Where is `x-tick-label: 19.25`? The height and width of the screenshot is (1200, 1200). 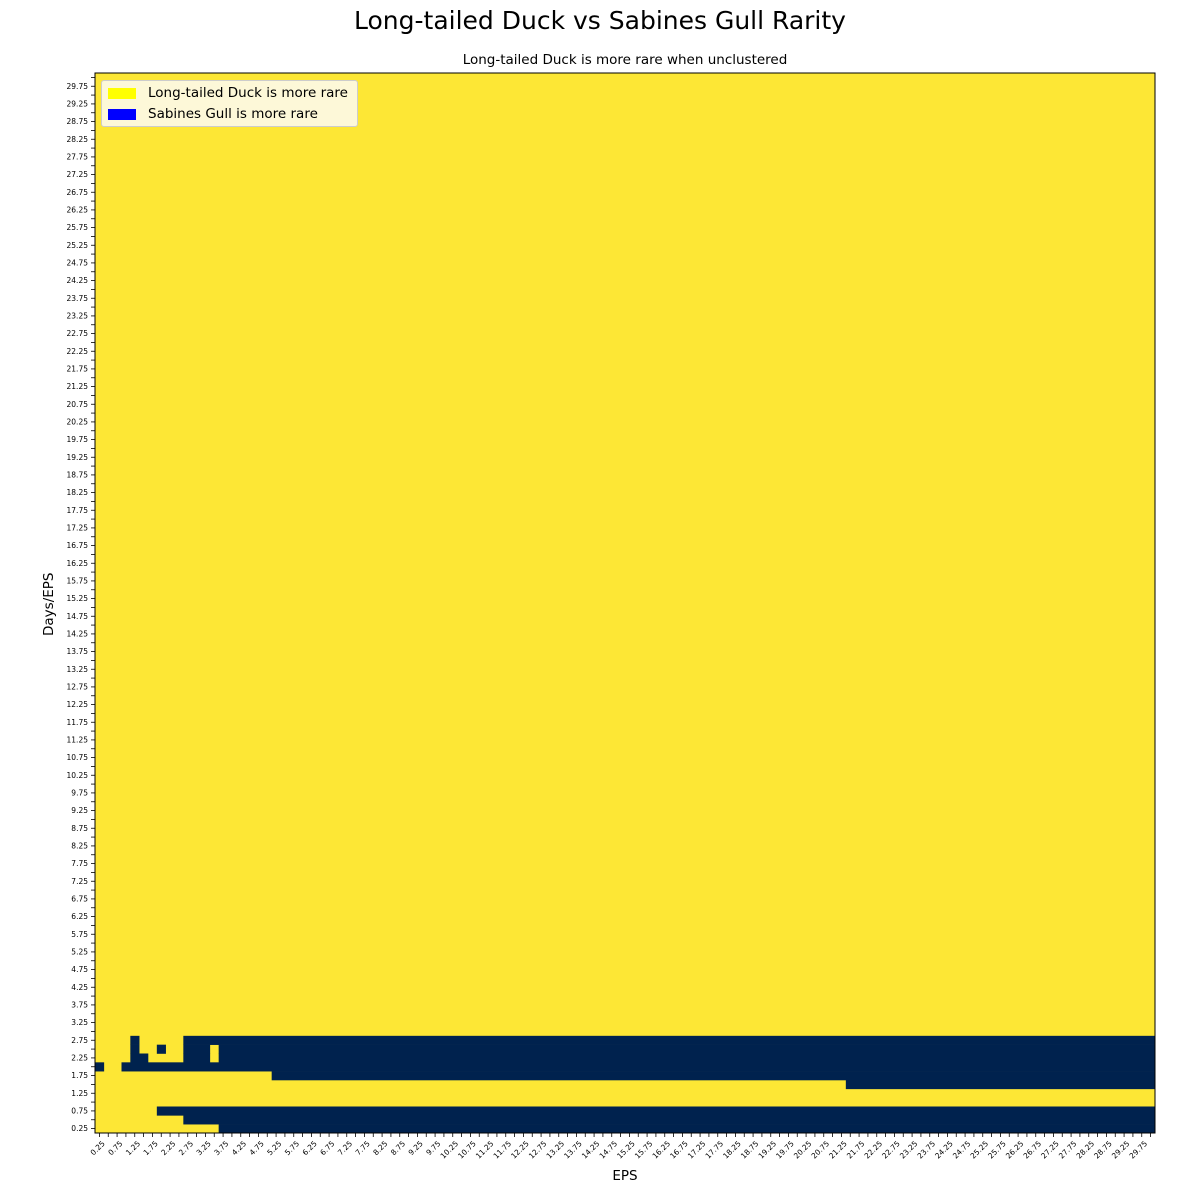 x-tick-label: 19.25 is located at coordinates (768, 1150).